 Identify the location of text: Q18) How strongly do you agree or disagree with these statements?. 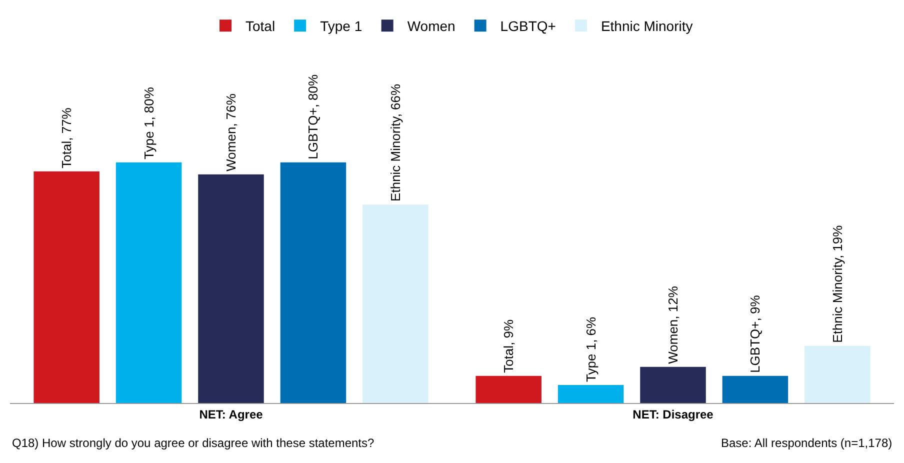
(193, 443).